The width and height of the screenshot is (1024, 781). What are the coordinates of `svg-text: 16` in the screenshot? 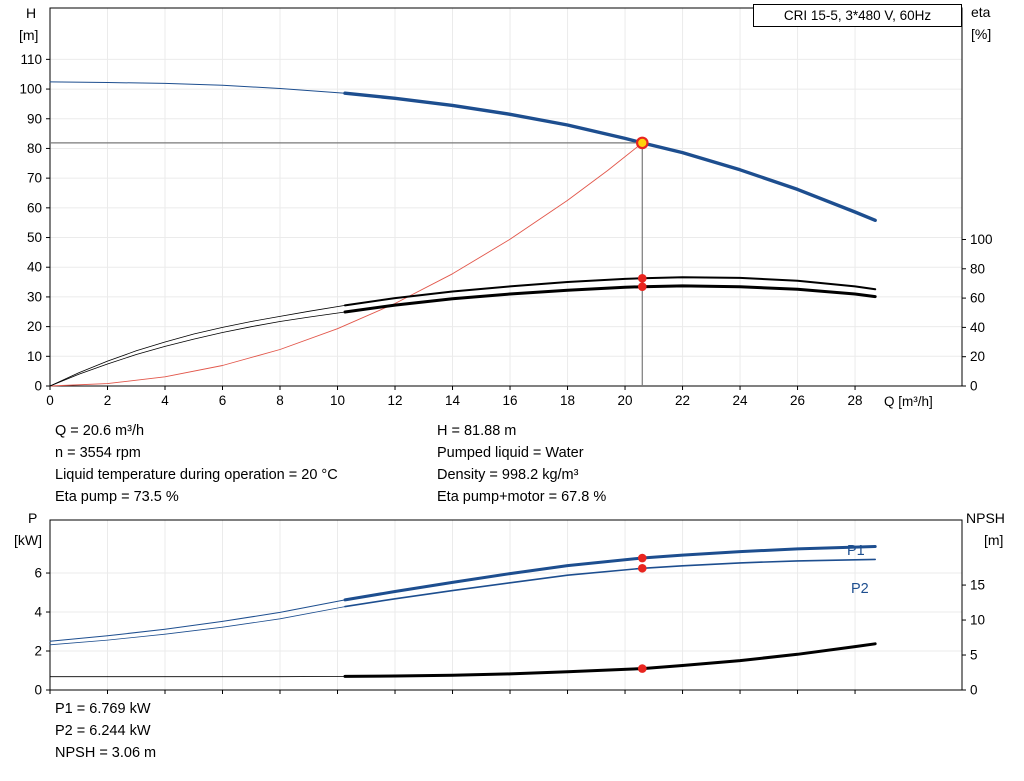 It's located at (510, 400).